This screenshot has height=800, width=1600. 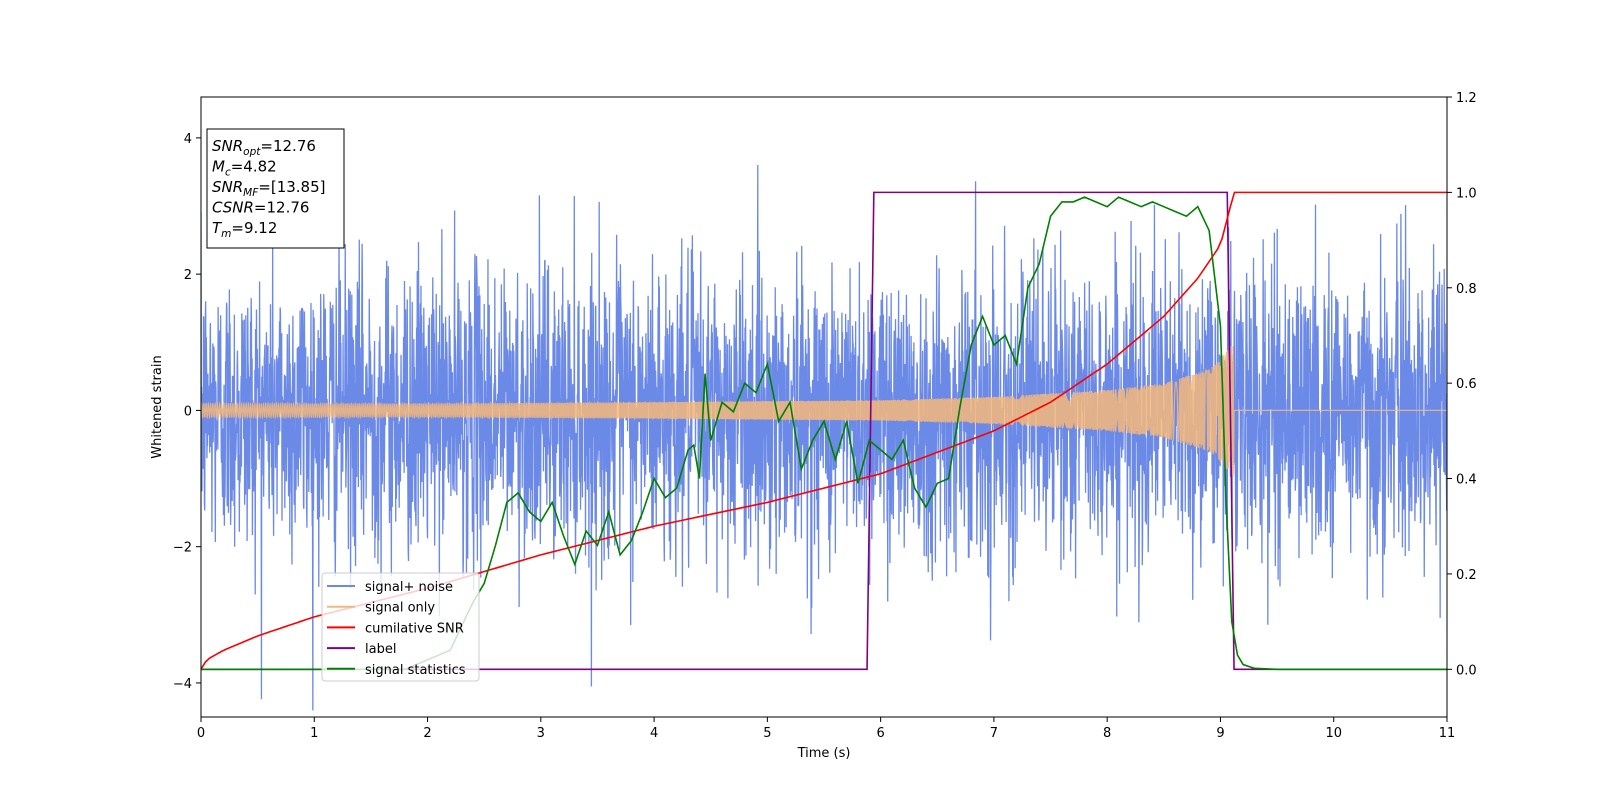 I want to click on annotation-line: SNRopt=12.76, so click(x=264, y=147).